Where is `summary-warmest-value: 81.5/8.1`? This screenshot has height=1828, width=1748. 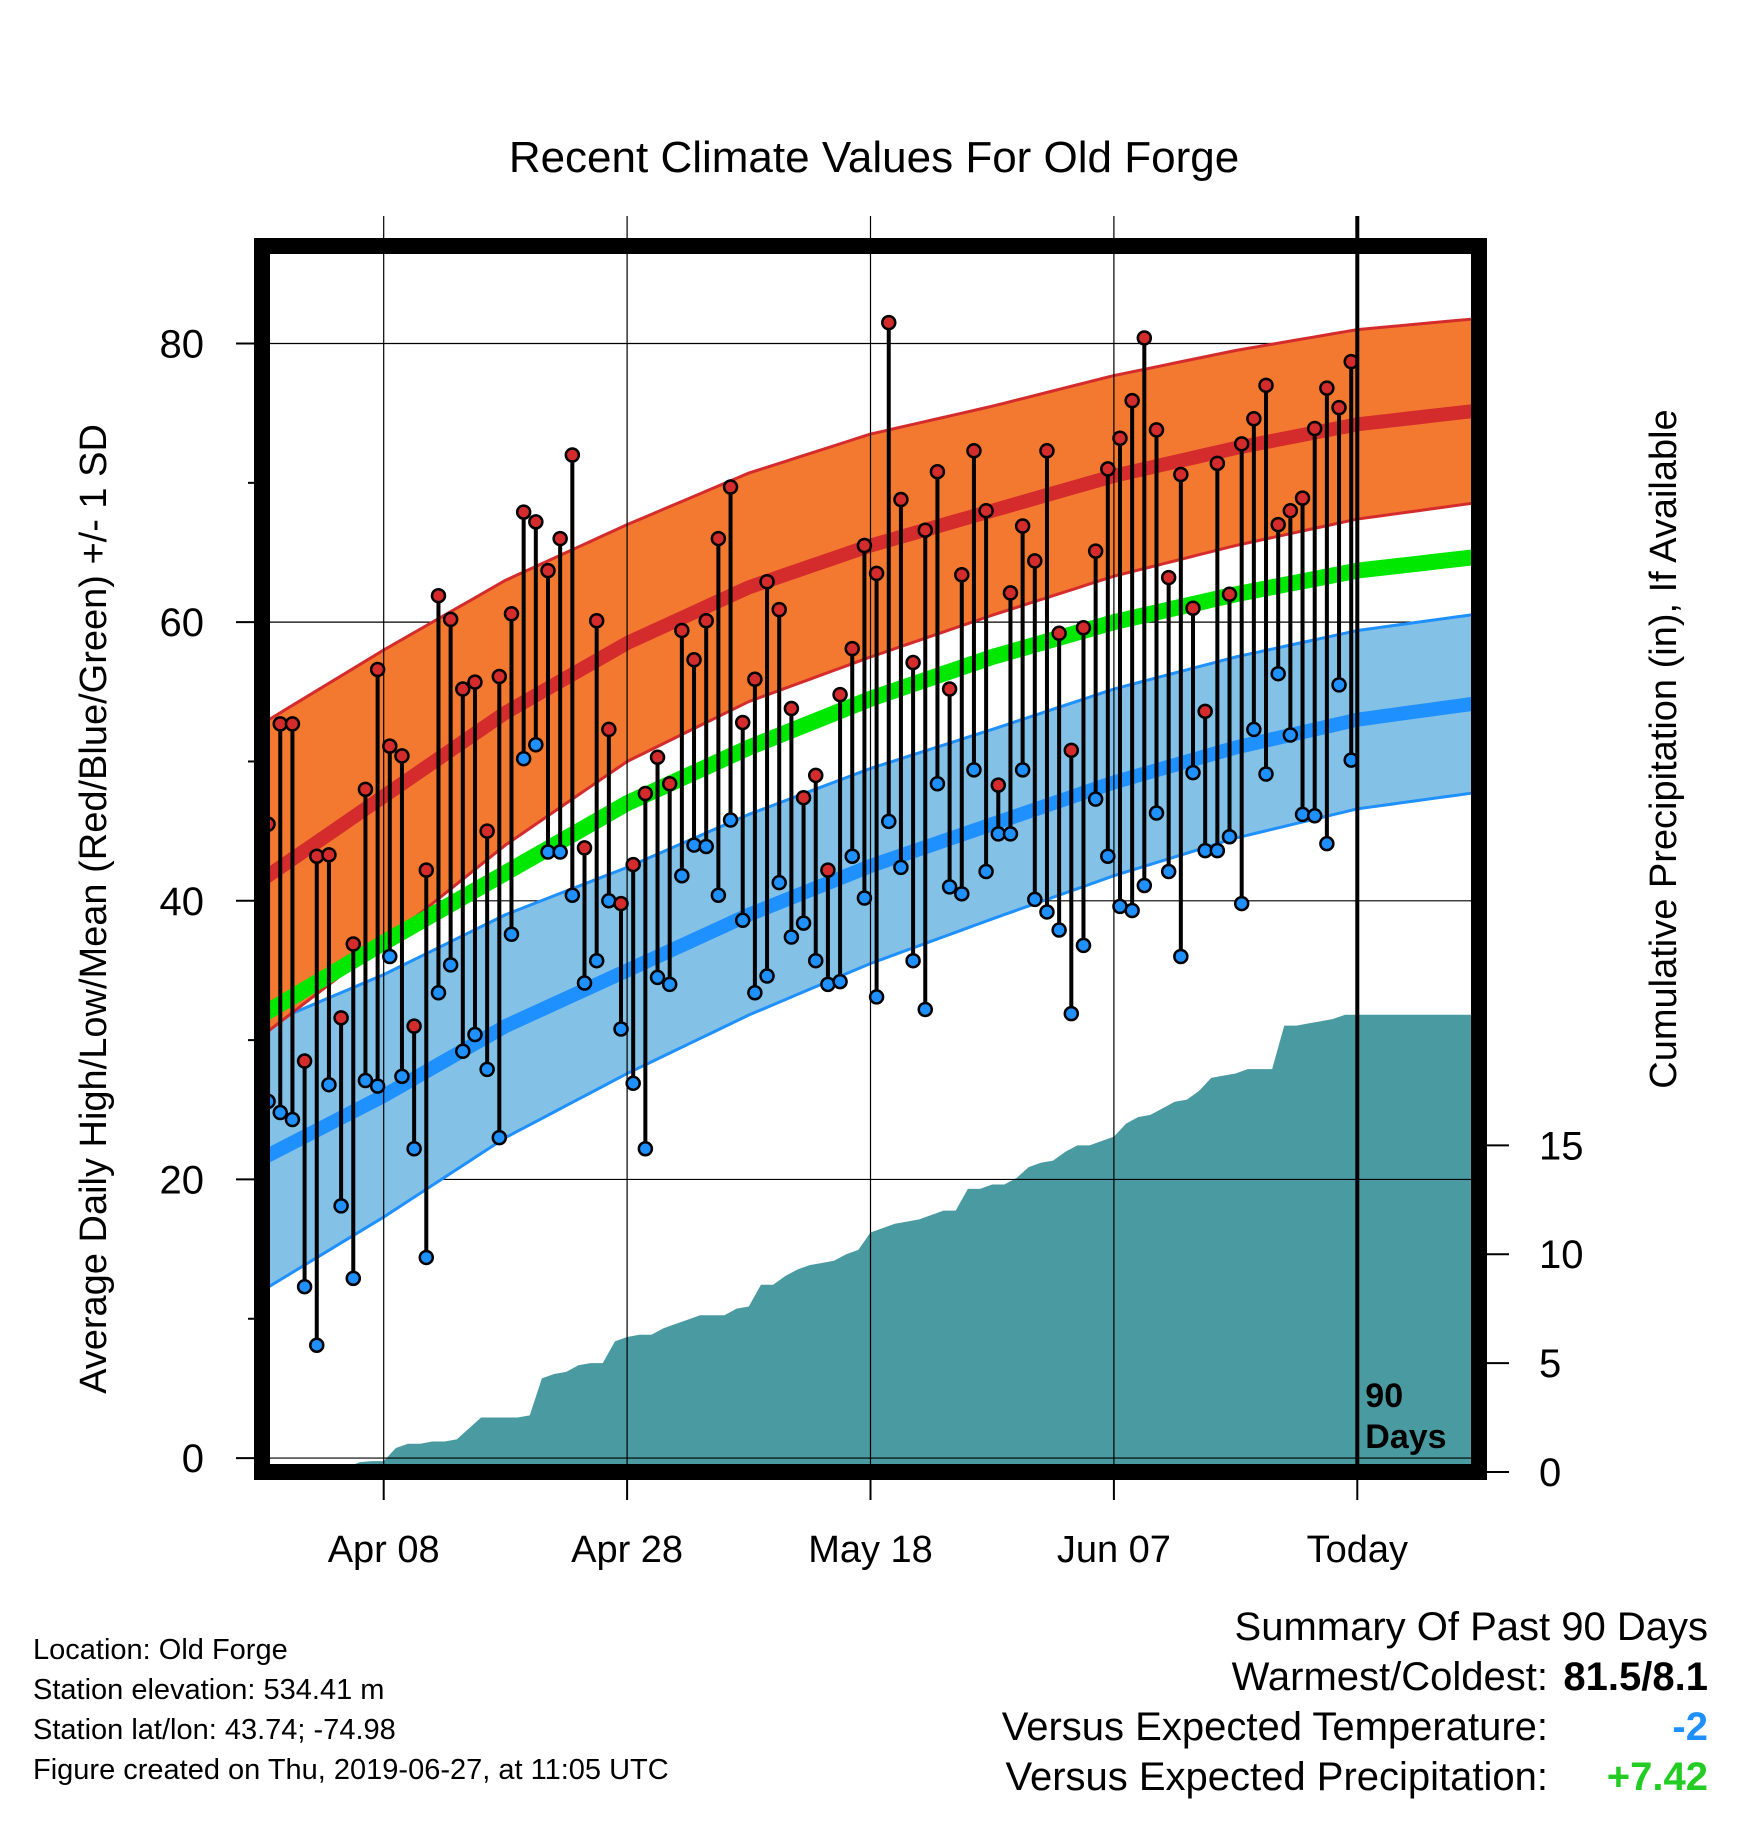 summary-warmest-value: 81.5/8.1 is located at coordinates (1635, 1677).